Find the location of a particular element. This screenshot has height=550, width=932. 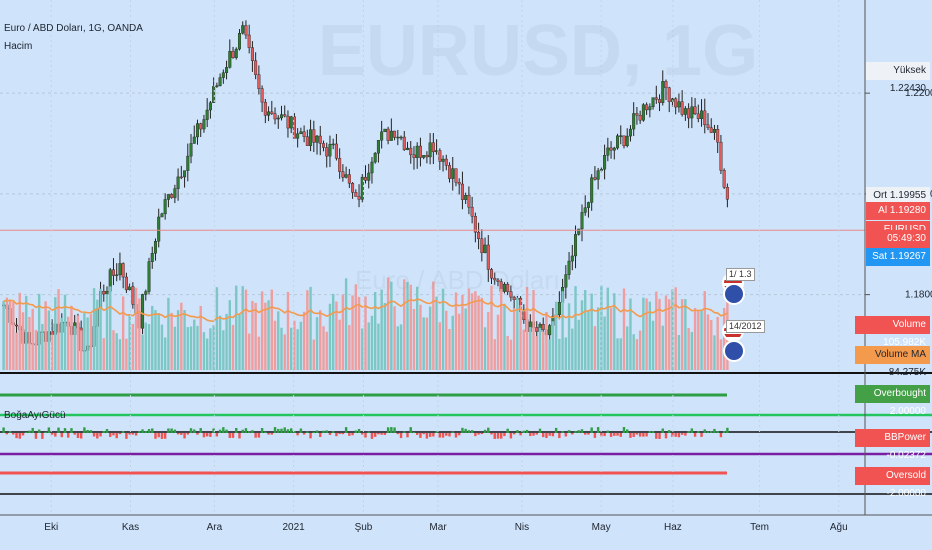

indicator-tag: Oversold -2.00000 is located at coordinates (892, 483).